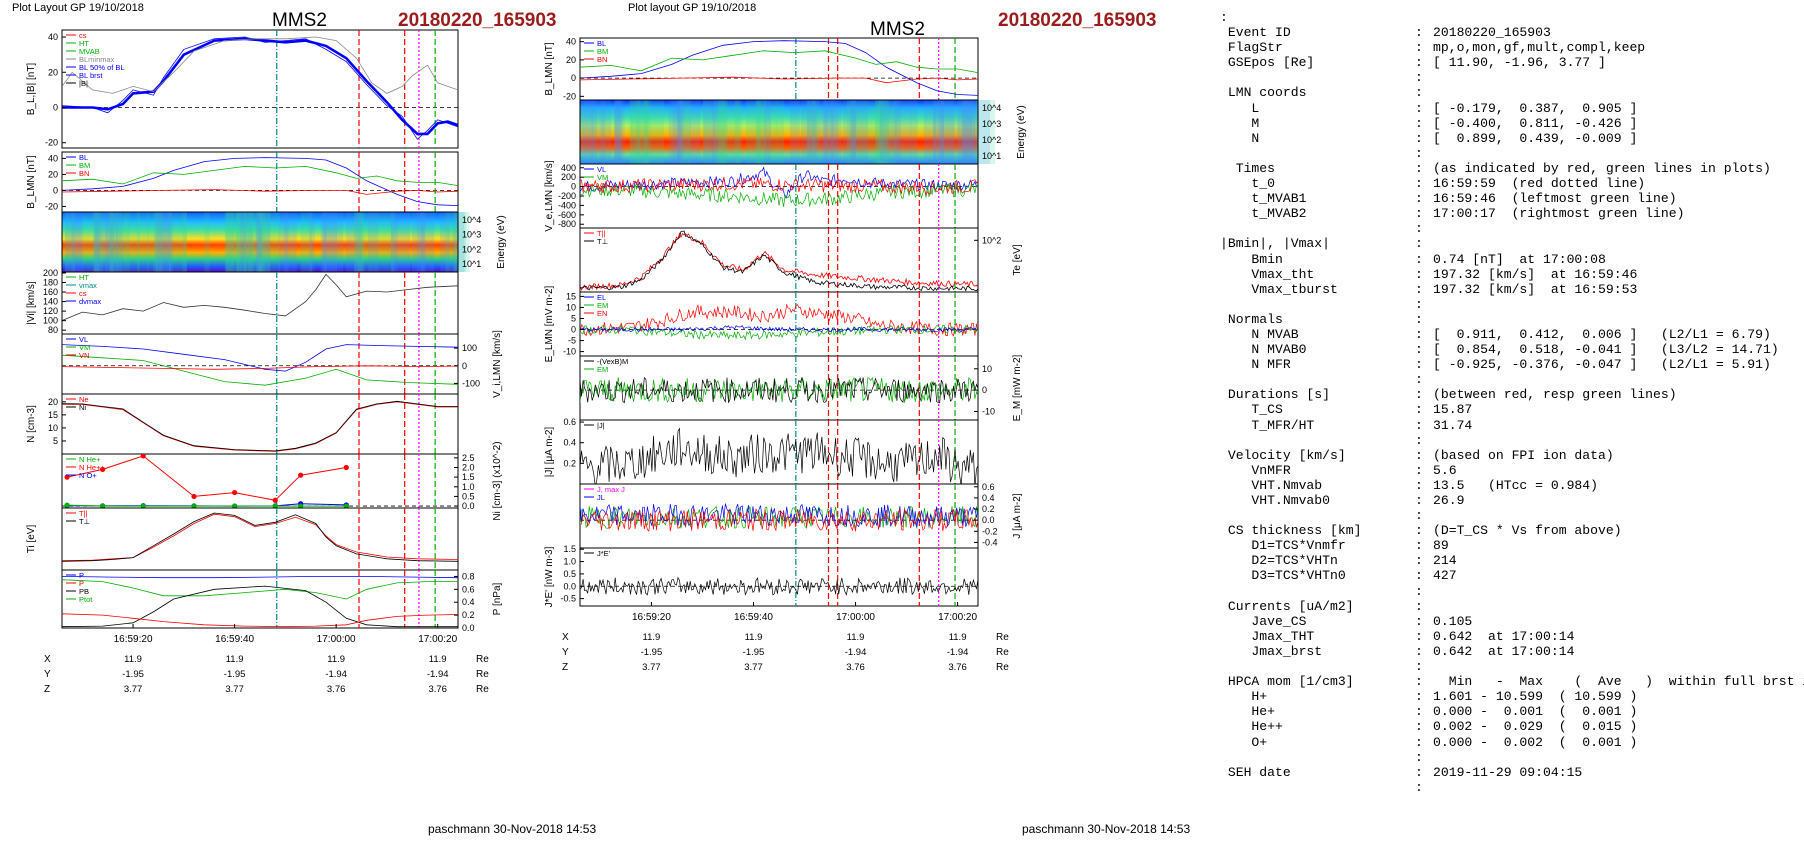  What do you see at coordinates (957, 667) in the screenshot?
I see `ephemeris-value: 3.76` at bounding box center [957, 667].